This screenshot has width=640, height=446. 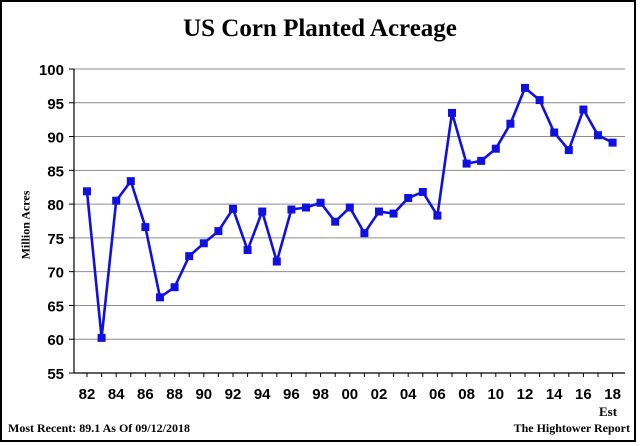 What do you see at coordinates (612, 394) in the screenshot?
I see `x-tick-label: 18` at bounding box center [612, 394].